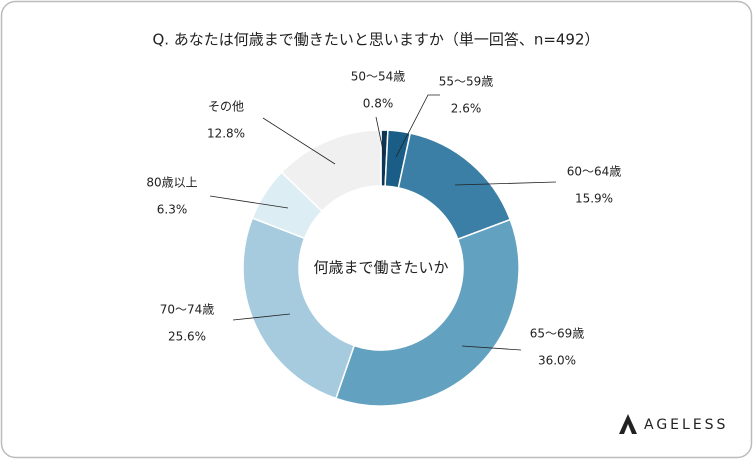 The height and width of the screenshot is (459, 753). I want to click on value-label: 36.0%, so click(557, 361).